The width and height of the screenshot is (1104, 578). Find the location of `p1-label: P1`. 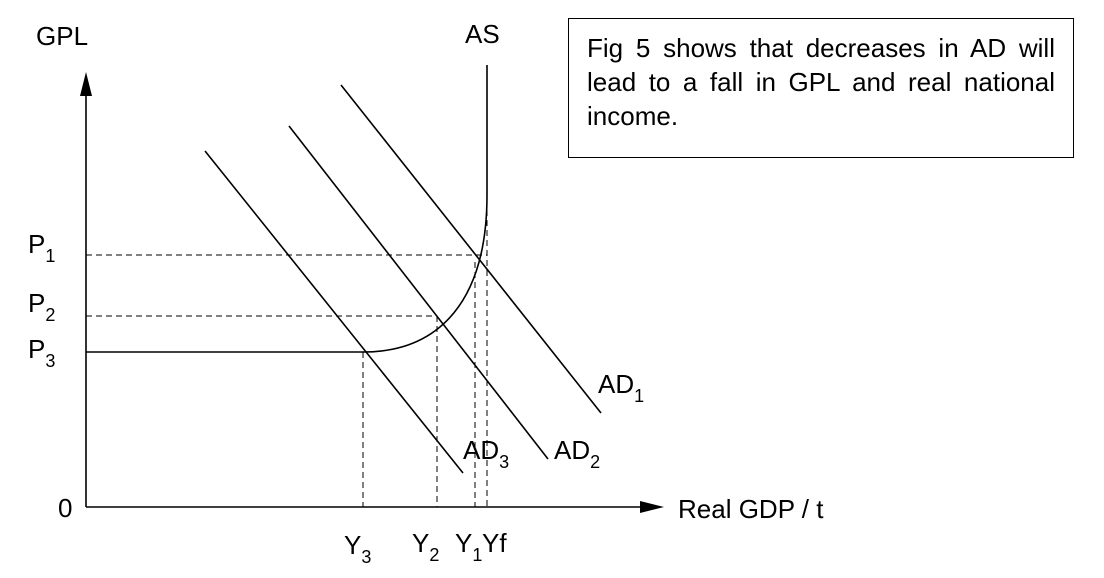

p1-label: P1 is located at coordinates (41, 247).